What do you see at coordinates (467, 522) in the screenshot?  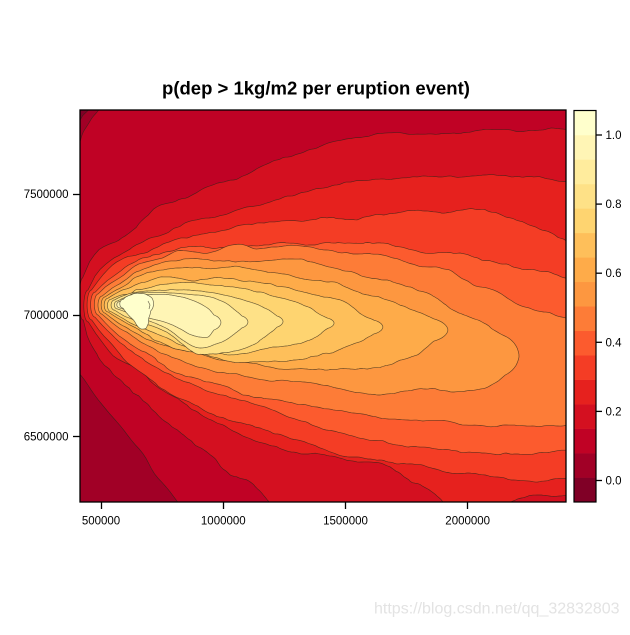 I see `svg-text: 2000000` at bounding box center [467, 522].